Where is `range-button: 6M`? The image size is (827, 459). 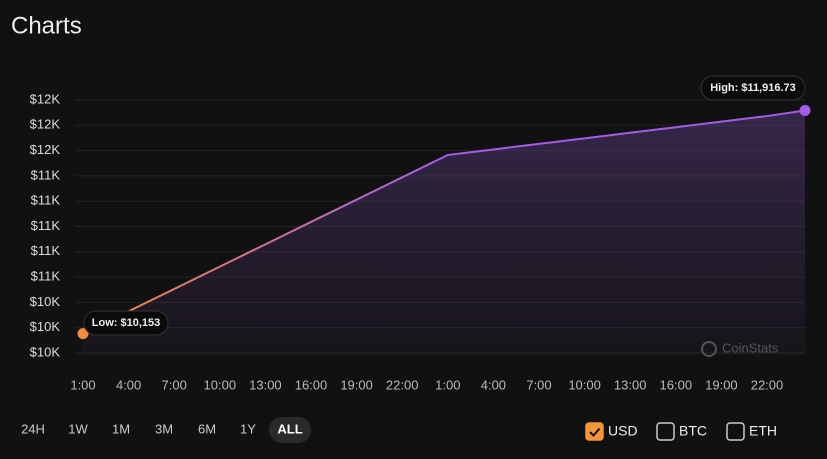 range-button: 6M is located at coordinates (207, 428).